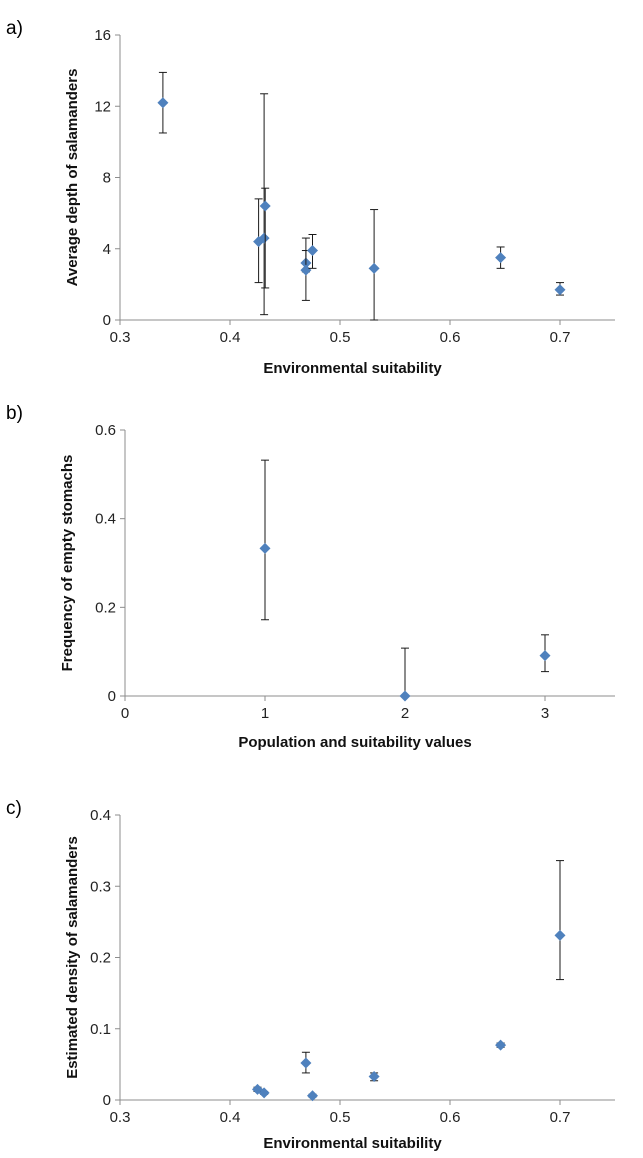 This screenshot has width=643, height=1158. What do you see at coordinates (72, 957) in the screenshot?
I see `y-axis-title: Estimated density of salamanders` at bounding box center [72, 957].